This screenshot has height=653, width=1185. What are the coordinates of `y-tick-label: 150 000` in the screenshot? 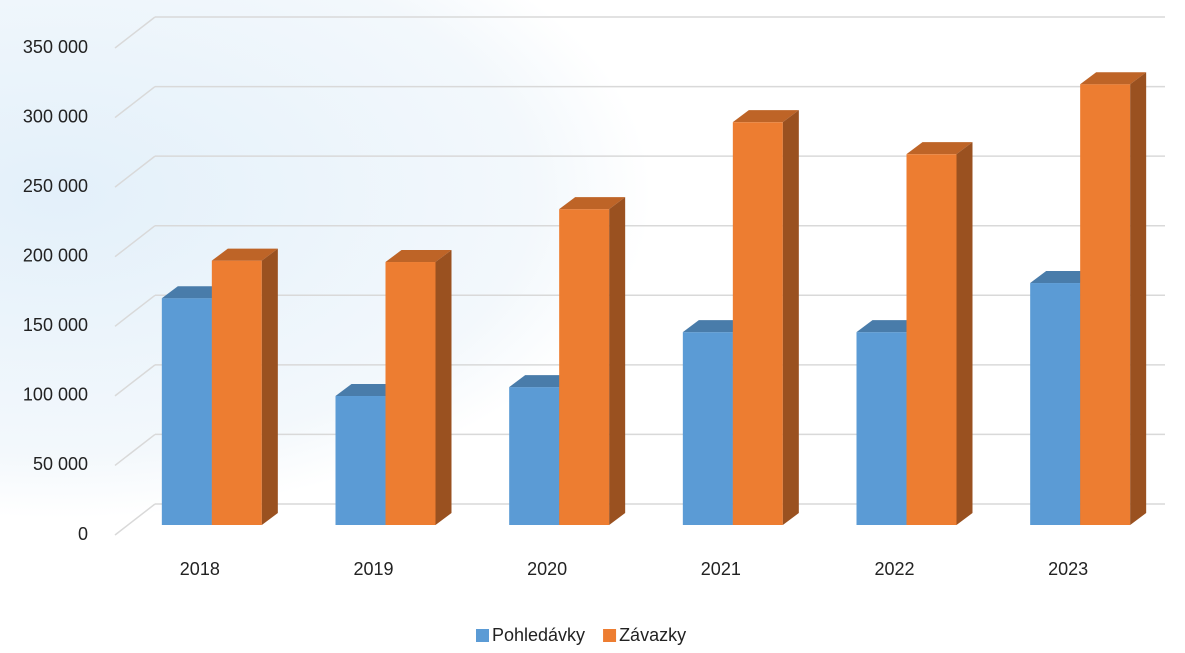 It's located at (55, 325).